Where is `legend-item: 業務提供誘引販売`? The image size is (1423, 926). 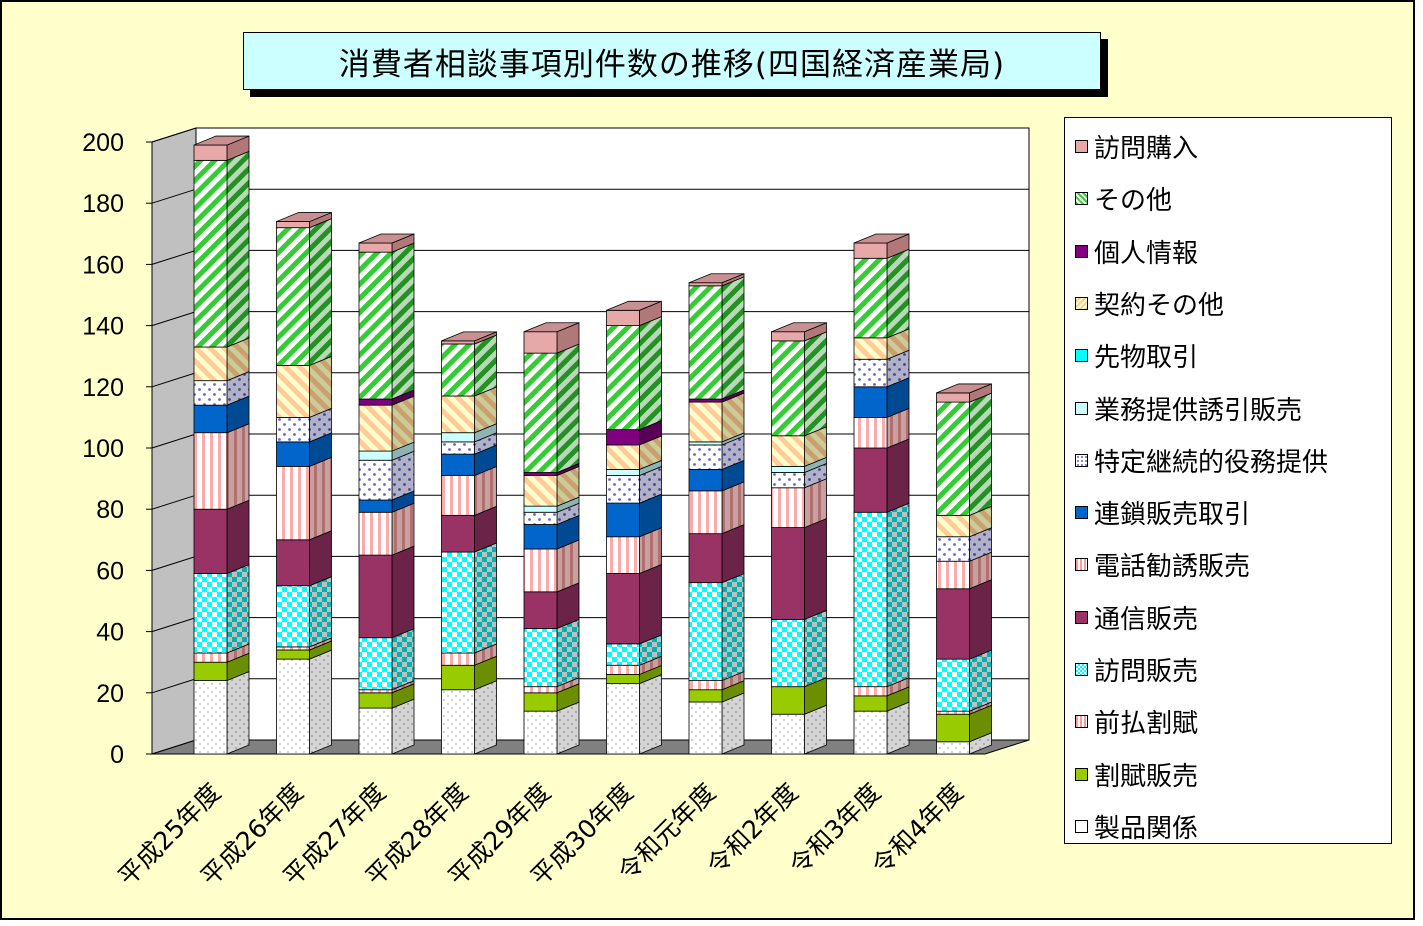 legend-item: 業務提供誘引販売 is located at coordinates (1188, 408).